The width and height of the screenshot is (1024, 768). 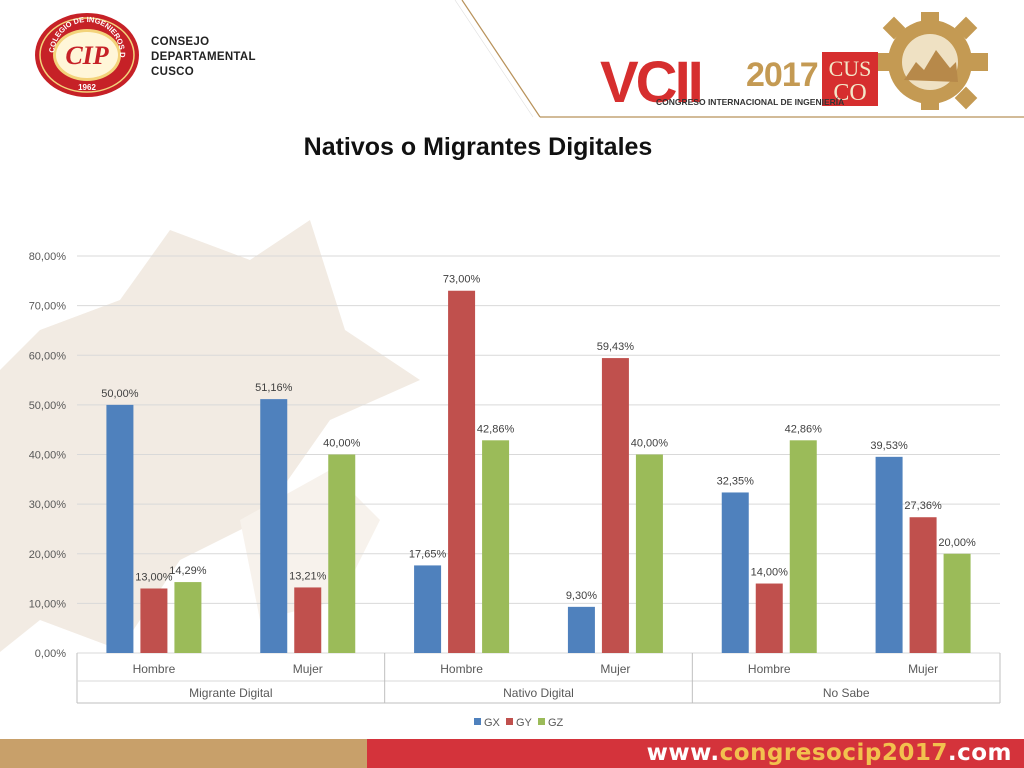 What do you see at coordinates (581, 596) in the screenshot?
I see `data-label: 9,30%` at bounding box center [581, 596].